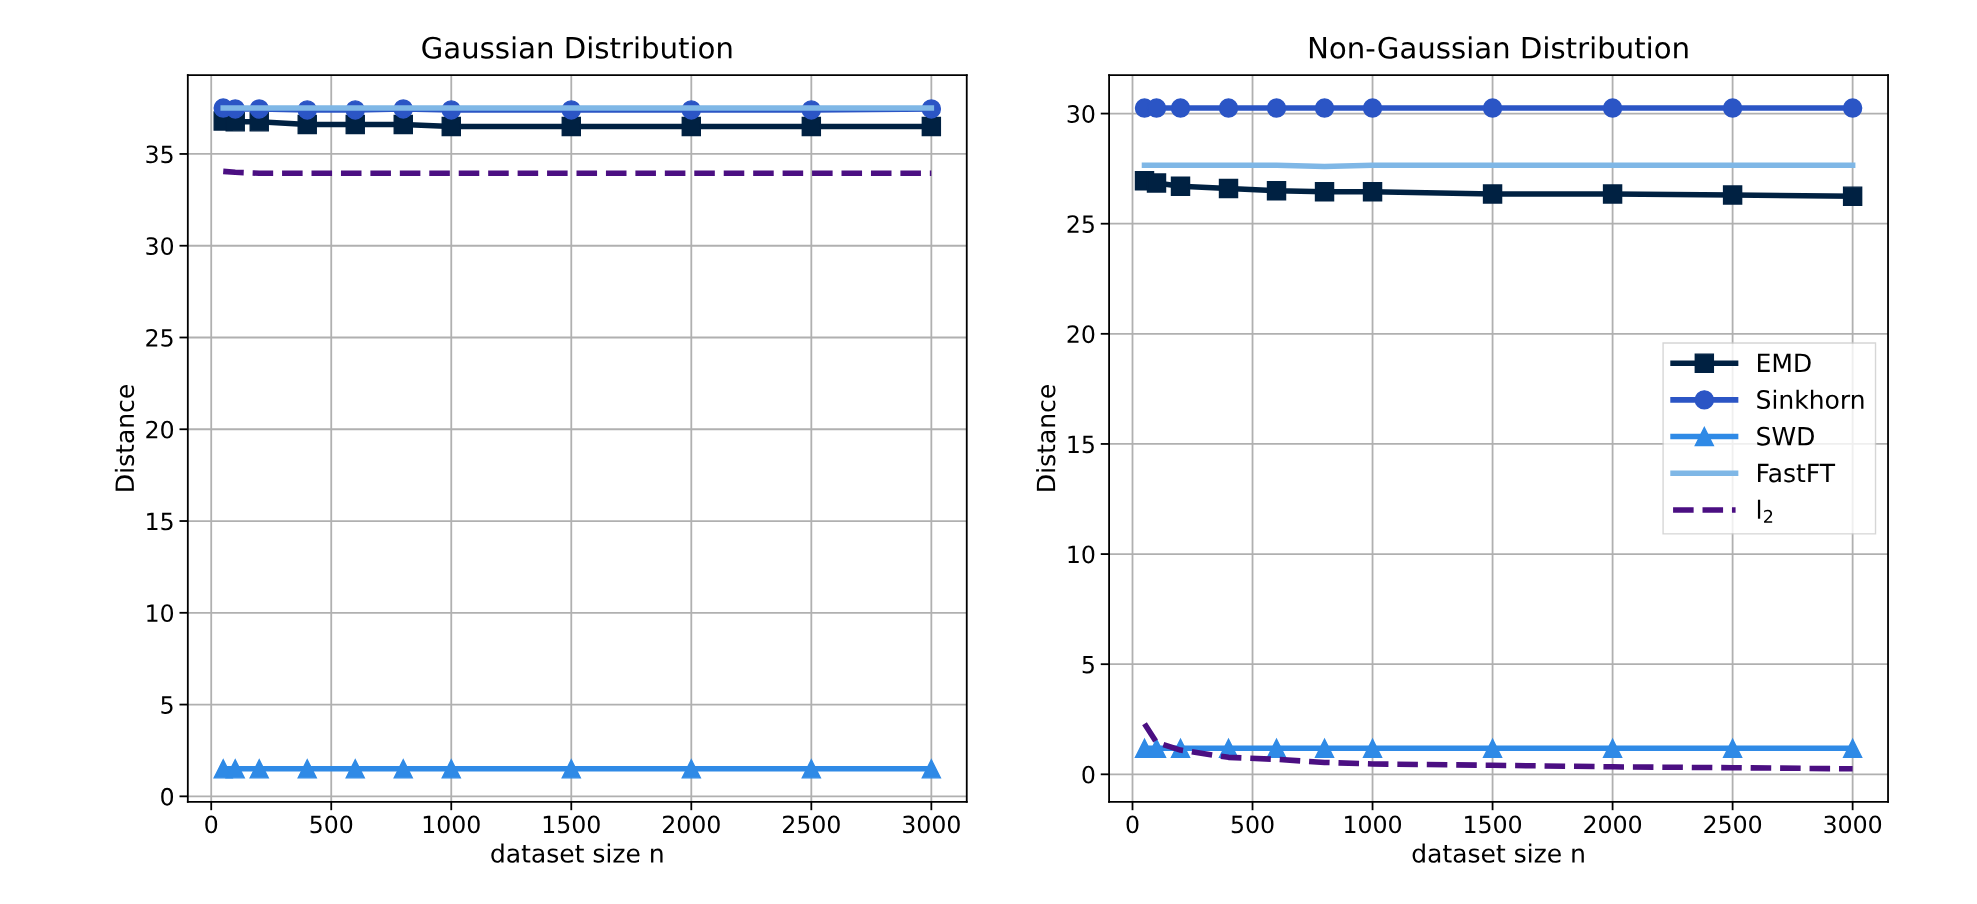 Image resolution: width=1977 pixels, height=904 pixels. I want to click on y-tick-label: 35, so click(159, 154).